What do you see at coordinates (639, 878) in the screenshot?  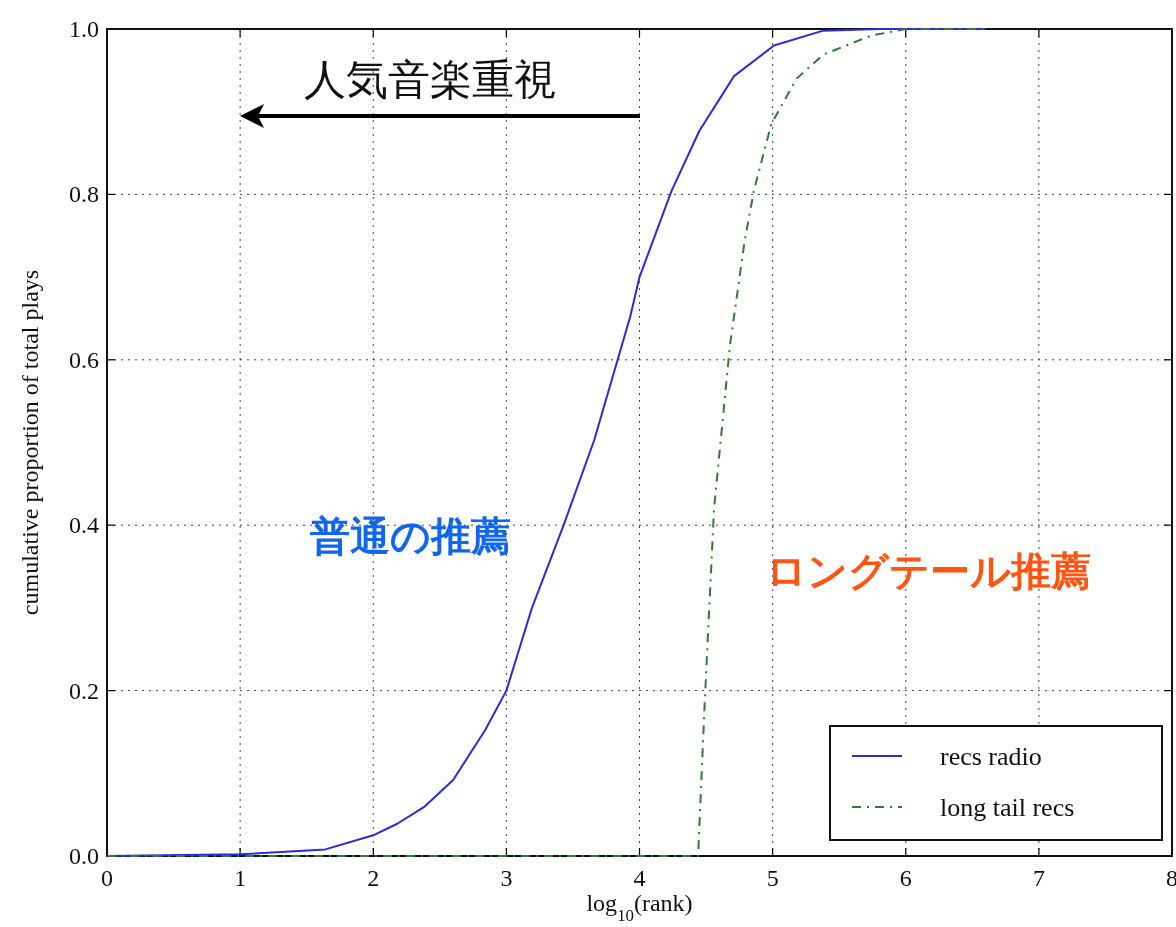 I see `x-tick-label: 4` at bounding box center [639, 878].